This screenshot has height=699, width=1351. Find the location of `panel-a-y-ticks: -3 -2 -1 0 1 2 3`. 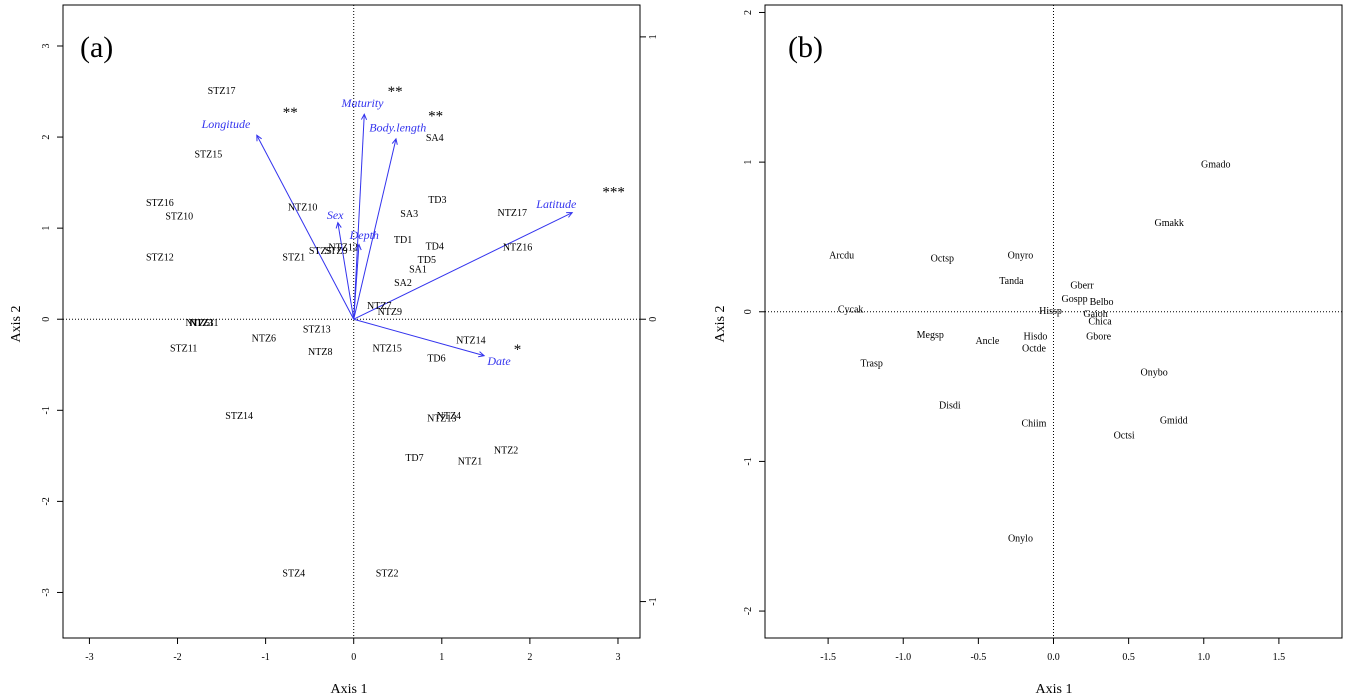

panel-a-y-ticks: -3 -2 -1 0 1 2 3 is located at coordinates (52, 320).